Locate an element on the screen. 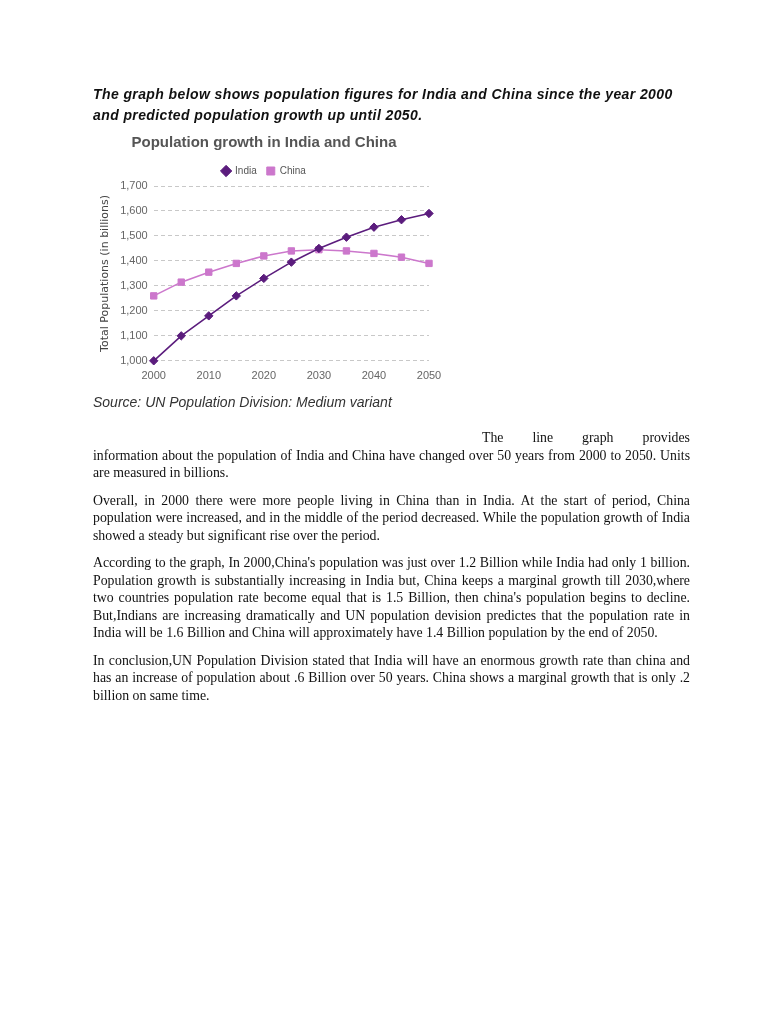  x-tick-label: 2010 is located at coordinates (209, 375).